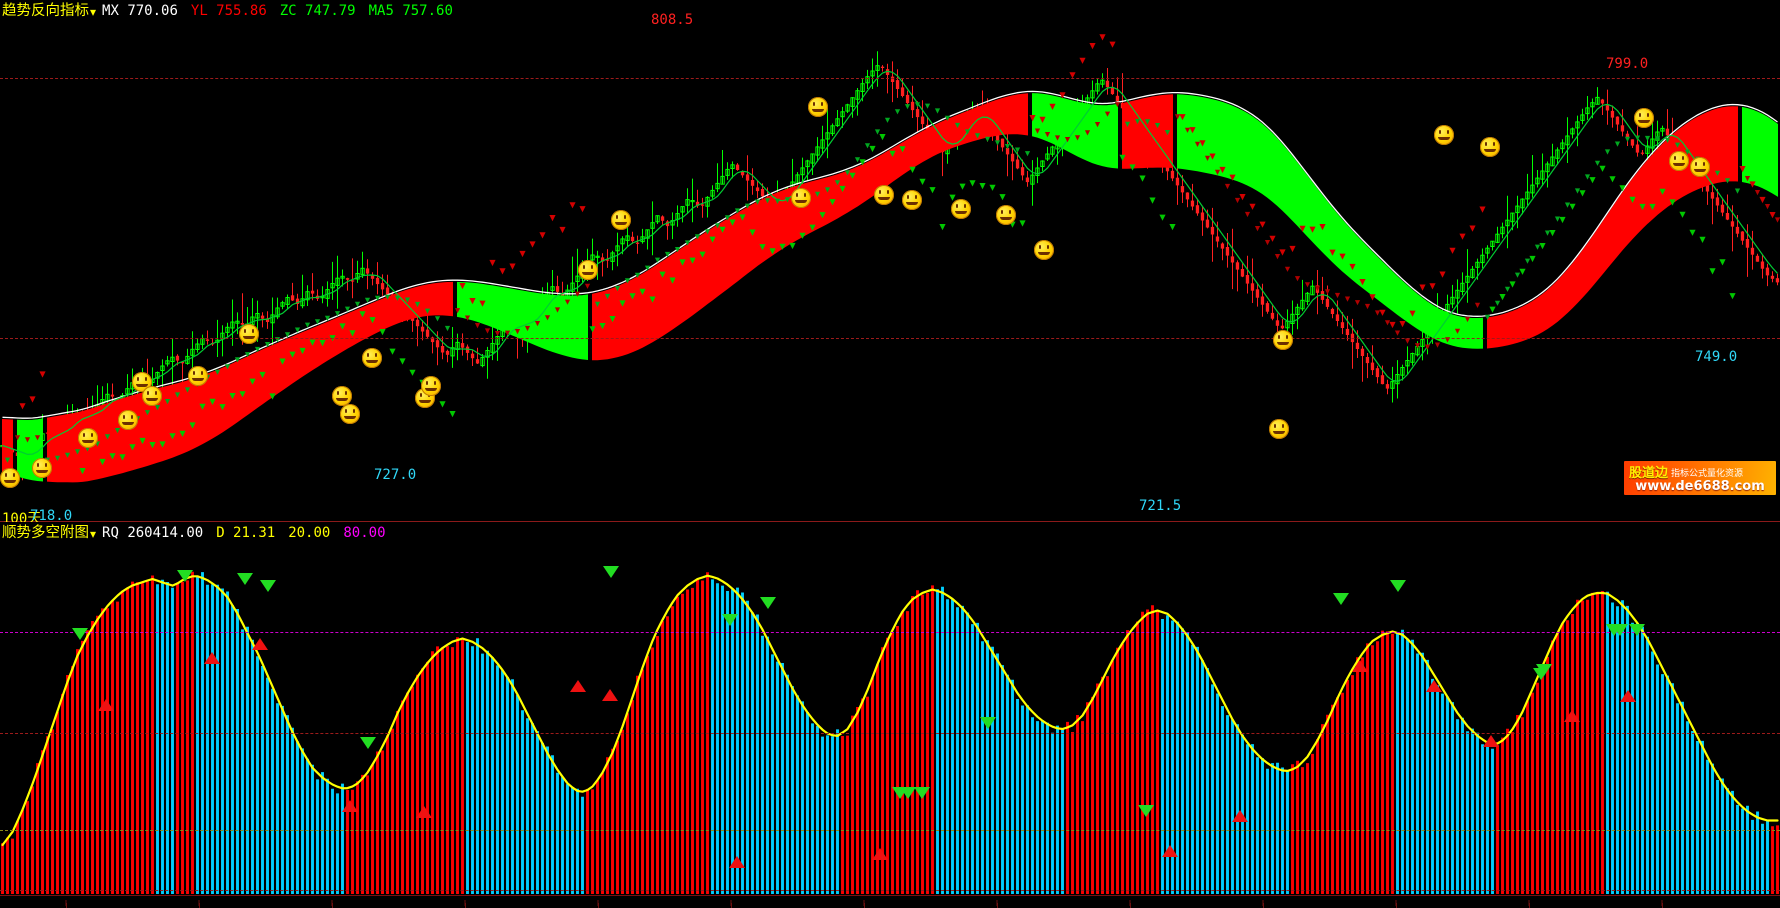 This screenshot has height=908, width=1780. What do you see at coordinates (890, 733) in the screenshot?
I see `indicator-level-50-line` at bounding box center [890, 733].